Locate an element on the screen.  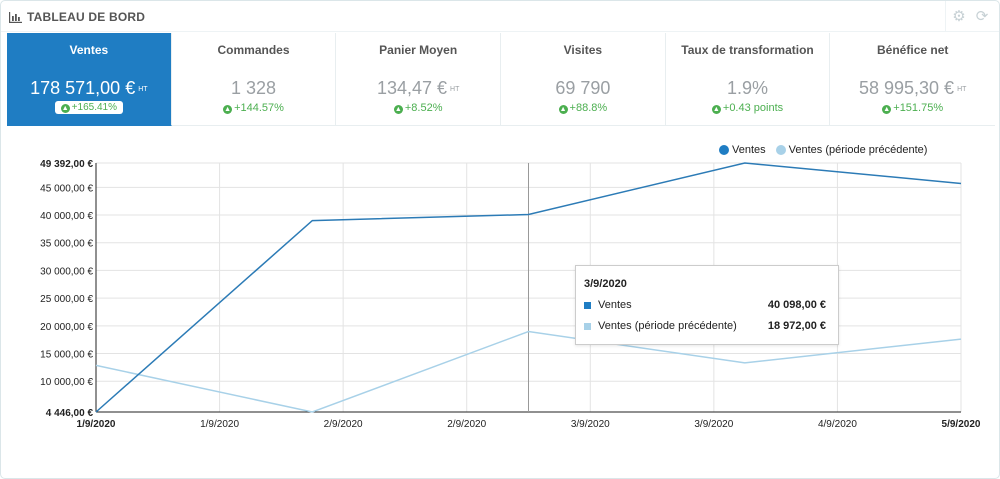
tooltip-row: Ventes (période précédente) 18 972,00 € is located at coordinates (705, 326).